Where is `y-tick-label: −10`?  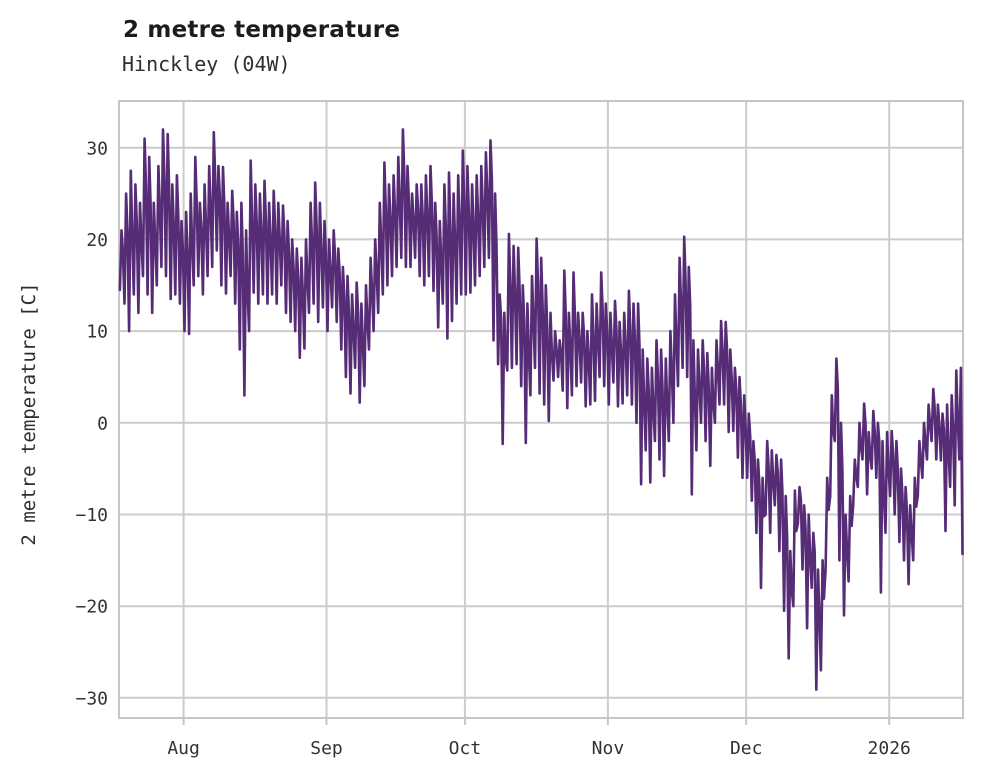 y-tick-label: −10 is located at coordinates (91, 515).